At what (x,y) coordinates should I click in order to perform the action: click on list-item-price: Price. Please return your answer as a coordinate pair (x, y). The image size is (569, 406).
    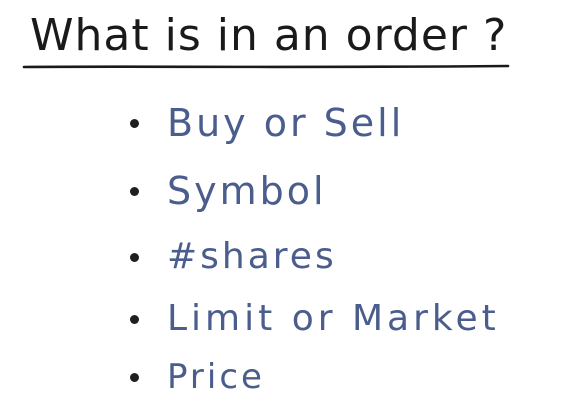
    Looking at the image, I should click on (197, 377).